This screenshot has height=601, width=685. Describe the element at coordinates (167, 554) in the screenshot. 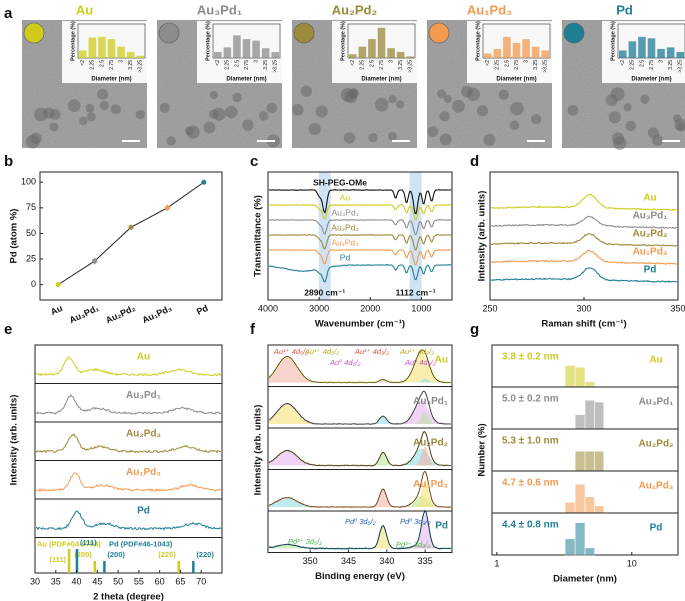

I see `peak-label: (220)` at that location.